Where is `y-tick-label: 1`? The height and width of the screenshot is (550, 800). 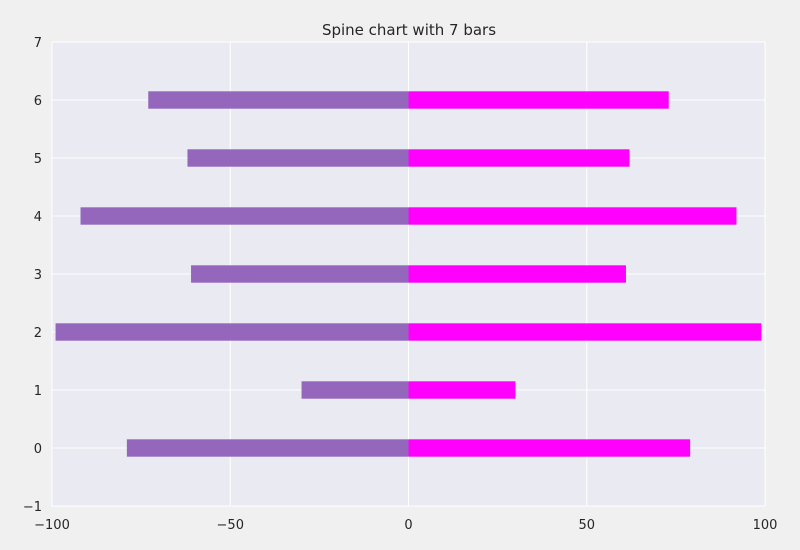
y-tick-label: 1 is located at coordinates (38, 391).